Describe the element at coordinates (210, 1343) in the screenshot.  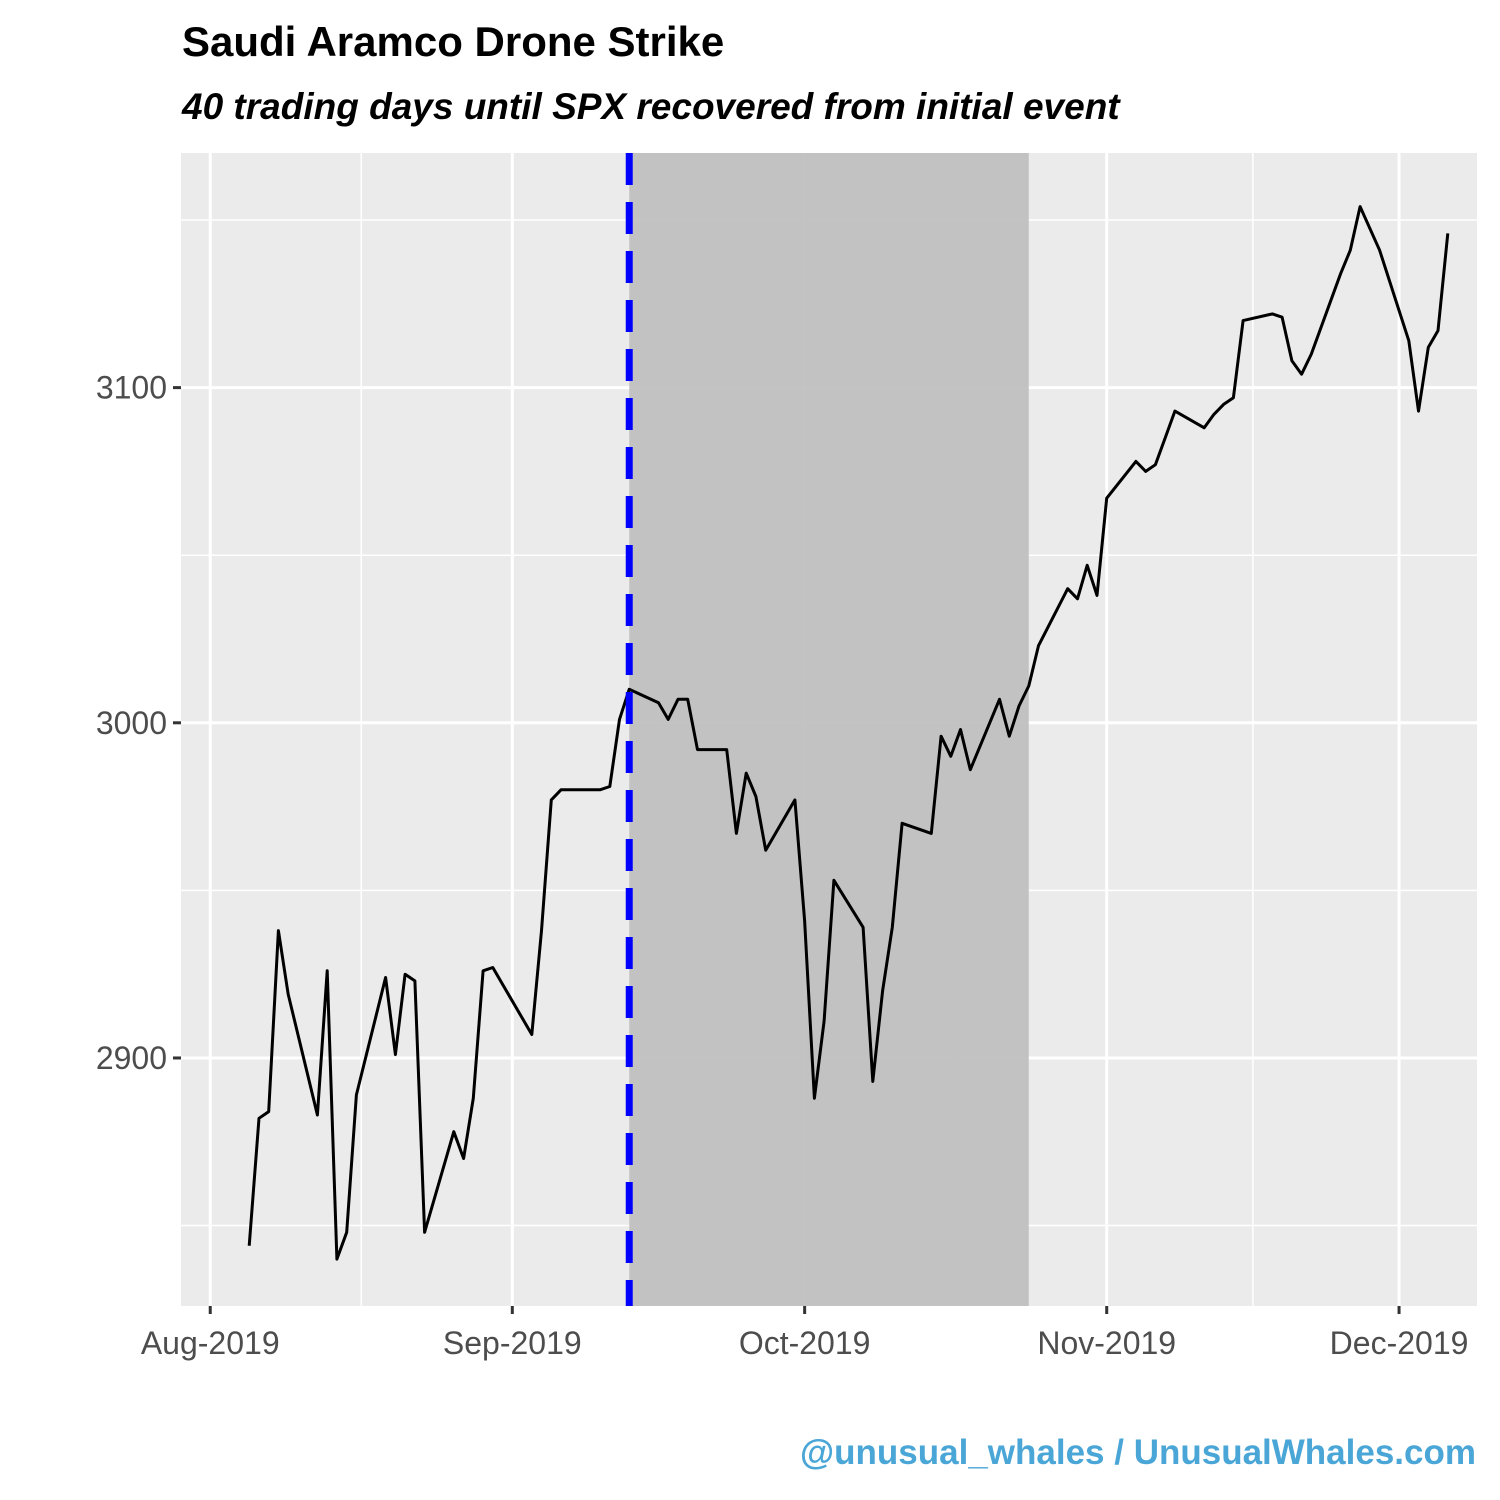
I see `x-tick-label: Aug-2019` at that location.